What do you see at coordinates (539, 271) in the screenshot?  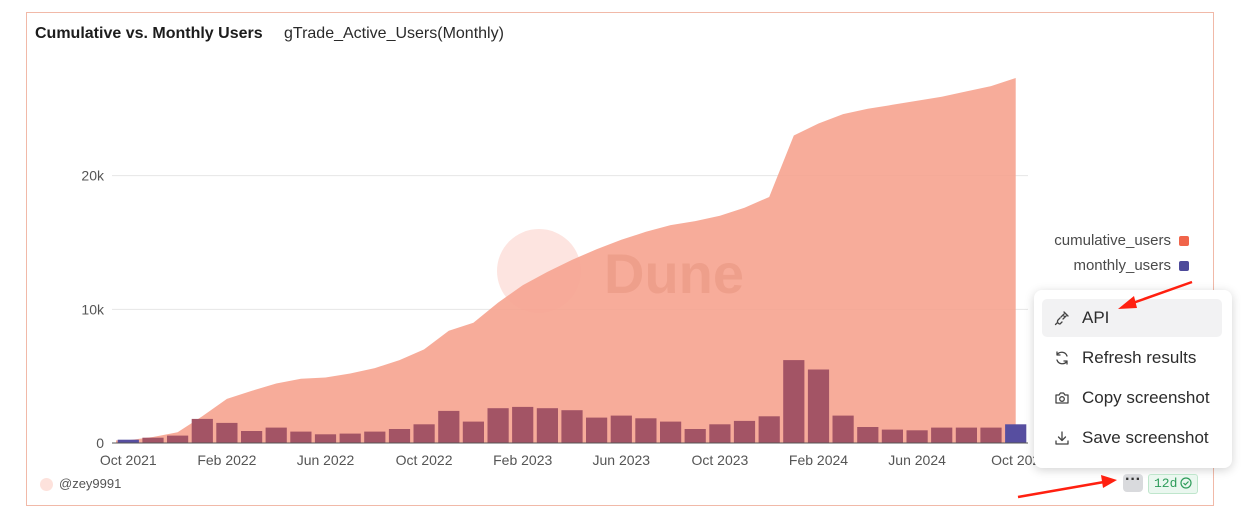 I see `dune-logo-icon` at bounding box center [539, 271].